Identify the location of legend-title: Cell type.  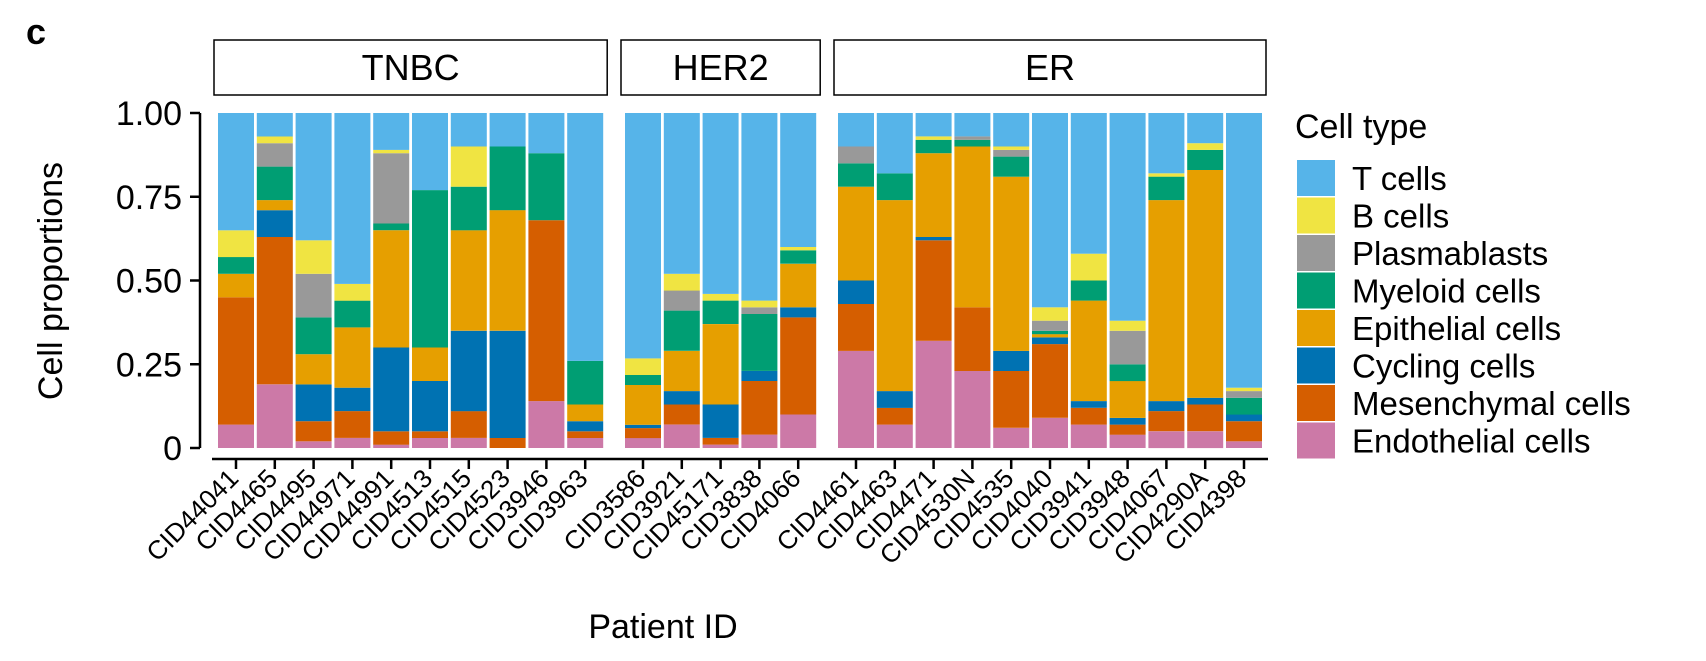
(1361, 127).